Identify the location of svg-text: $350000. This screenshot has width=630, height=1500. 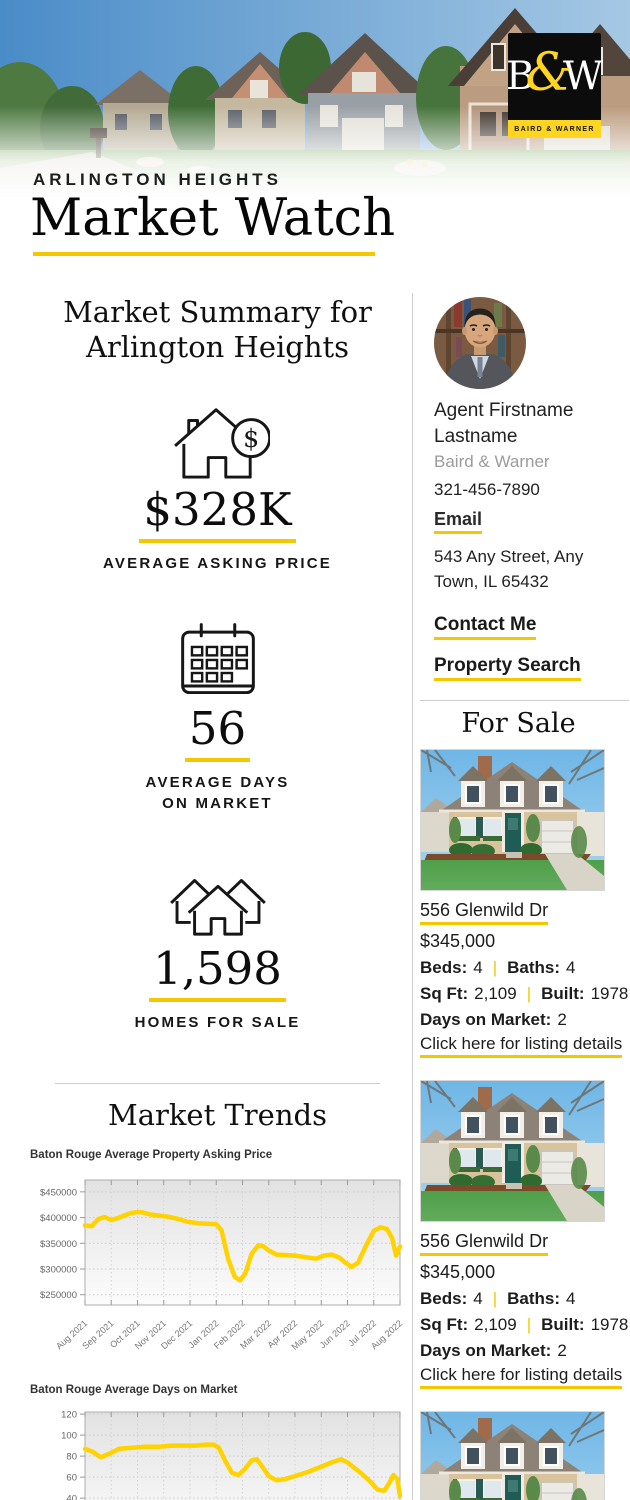
(58, 1244).